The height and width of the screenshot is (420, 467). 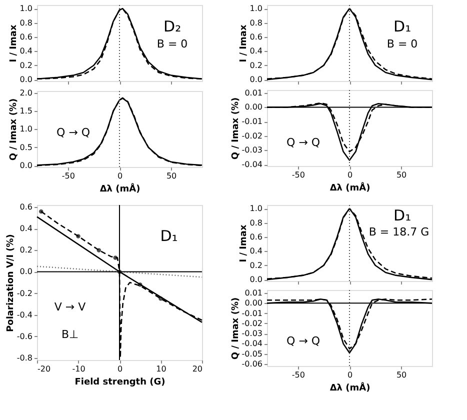 What do you see at coordinates (252, 353) in the screenshot?
I see `y-tick-label: -0.05` at bounding box center [252, 353].